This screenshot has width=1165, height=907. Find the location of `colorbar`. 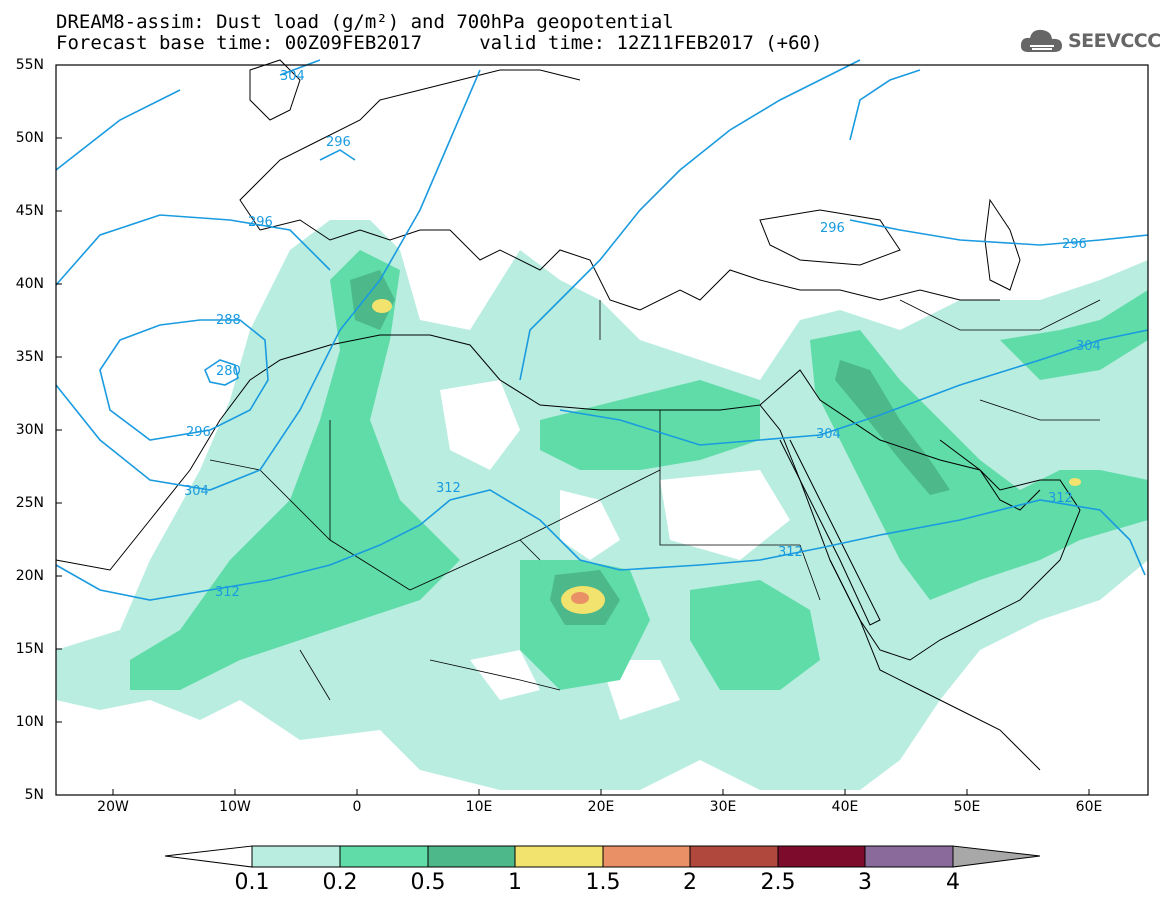

colorbar is located at coordinates (602, 856).